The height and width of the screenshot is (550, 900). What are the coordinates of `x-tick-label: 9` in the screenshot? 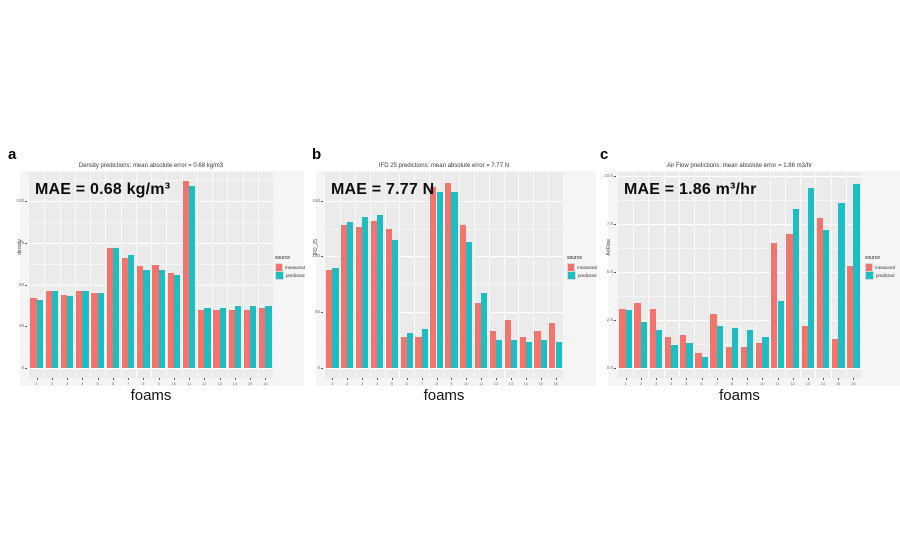 It's located at (747, 383).